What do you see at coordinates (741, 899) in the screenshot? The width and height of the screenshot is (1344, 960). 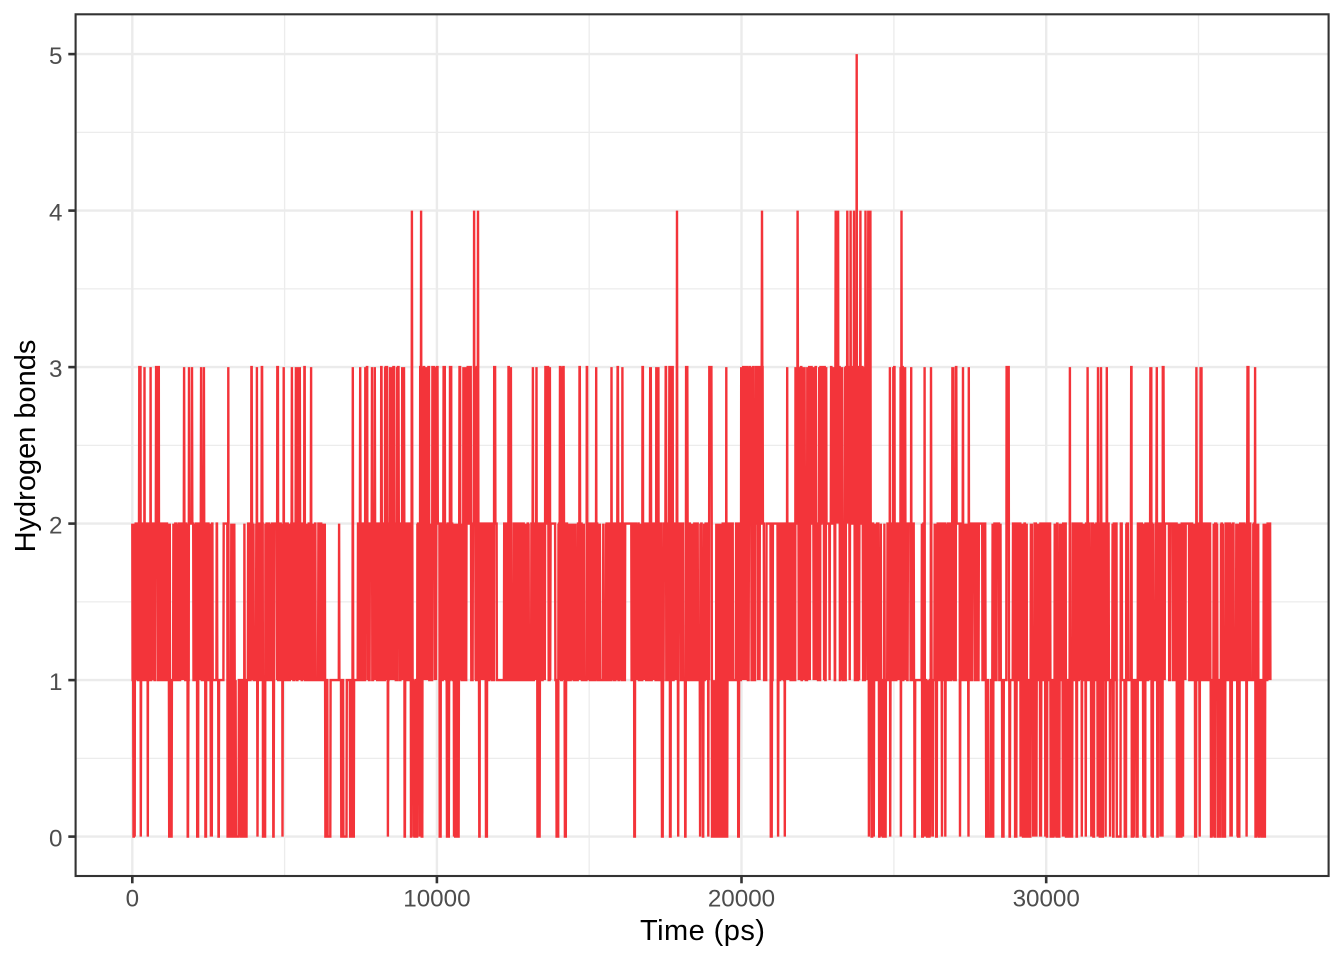 I see `svg-text: 20000` at bounding box center [741, 899].